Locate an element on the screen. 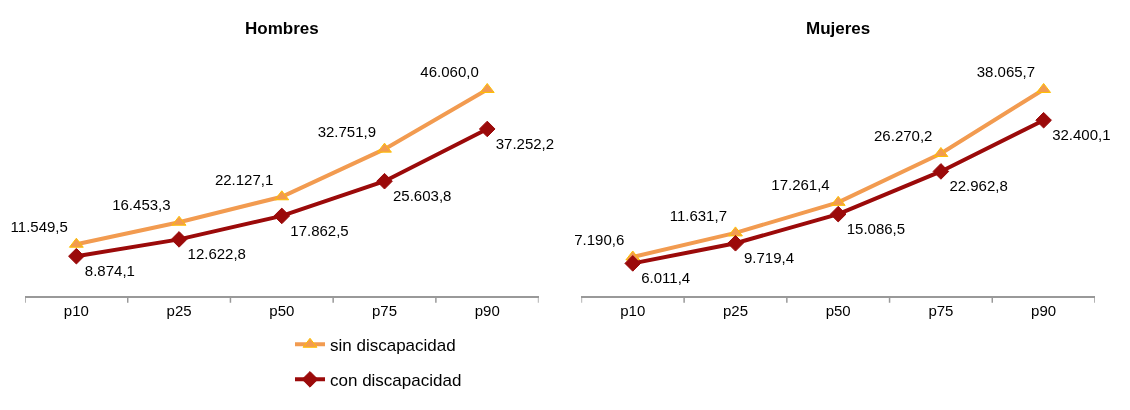 Image resolution: width=1130 pixels, height=410 pixels. legend-label: con discapacidad is located at coordinates (396, 380).